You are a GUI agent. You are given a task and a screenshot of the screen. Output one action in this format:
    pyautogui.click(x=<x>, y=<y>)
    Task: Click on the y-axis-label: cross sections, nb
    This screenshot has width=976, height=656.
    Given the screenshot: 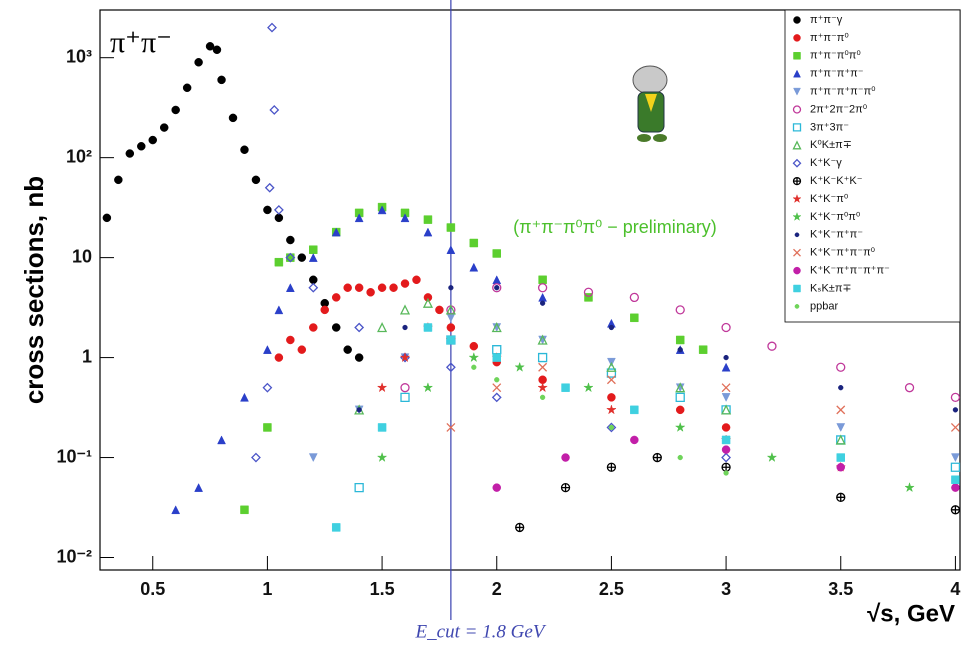 What is the action you would take?
    pyautogui.click(x=34, y=290)
    